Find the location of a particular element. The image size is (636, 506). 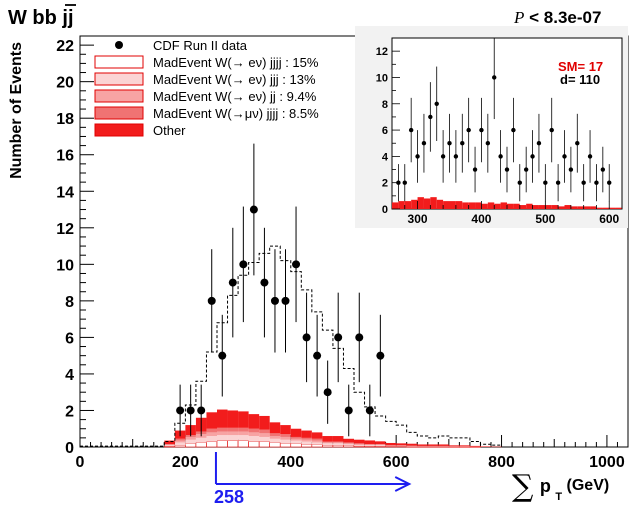

inset-y-tick-label: 12 is located at coordinates (382, 52).